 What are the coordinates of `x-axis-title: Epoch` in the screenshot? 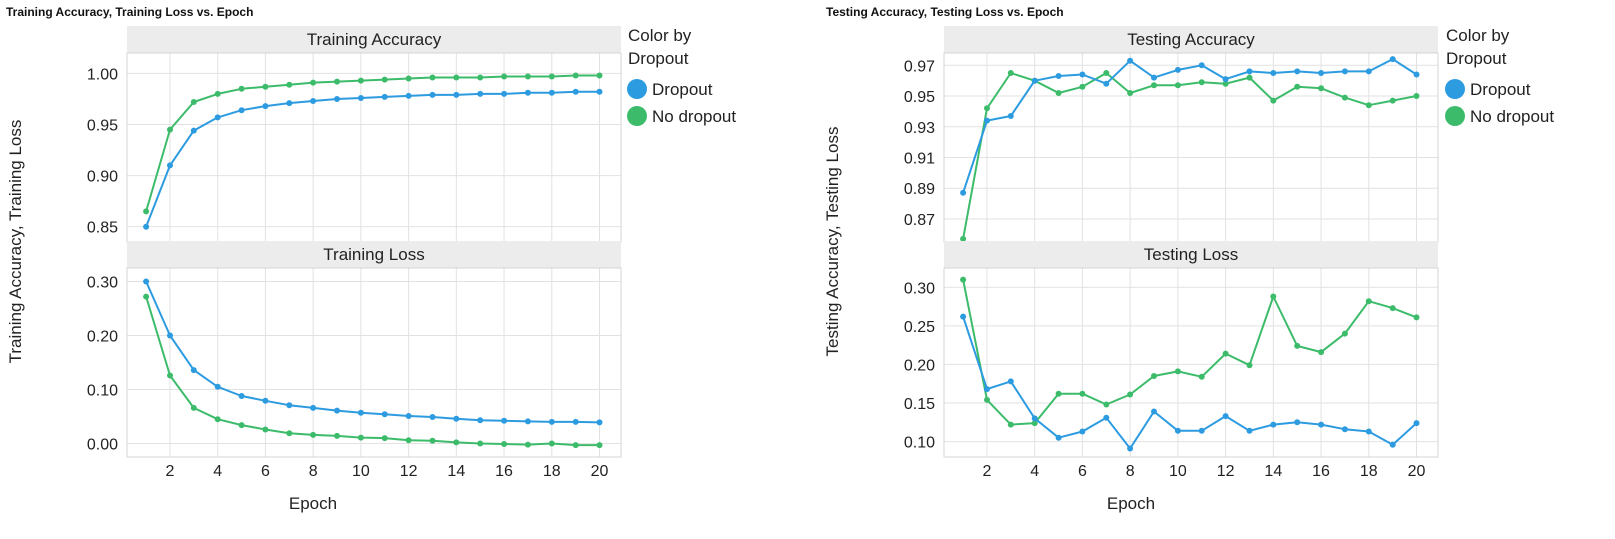 It's located at (313, 503).